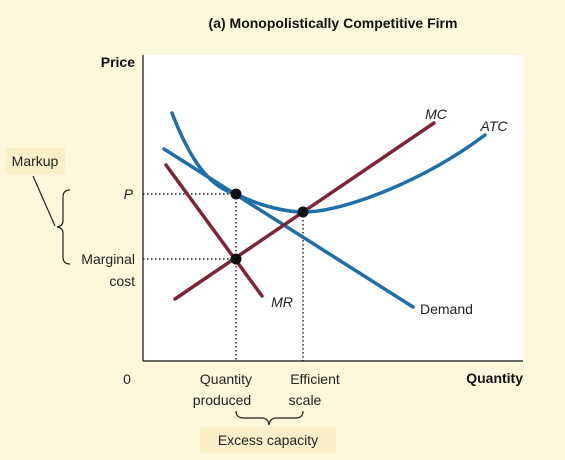  I want to click on marginal-cost-label-line-2: cost, so click(122, 281).